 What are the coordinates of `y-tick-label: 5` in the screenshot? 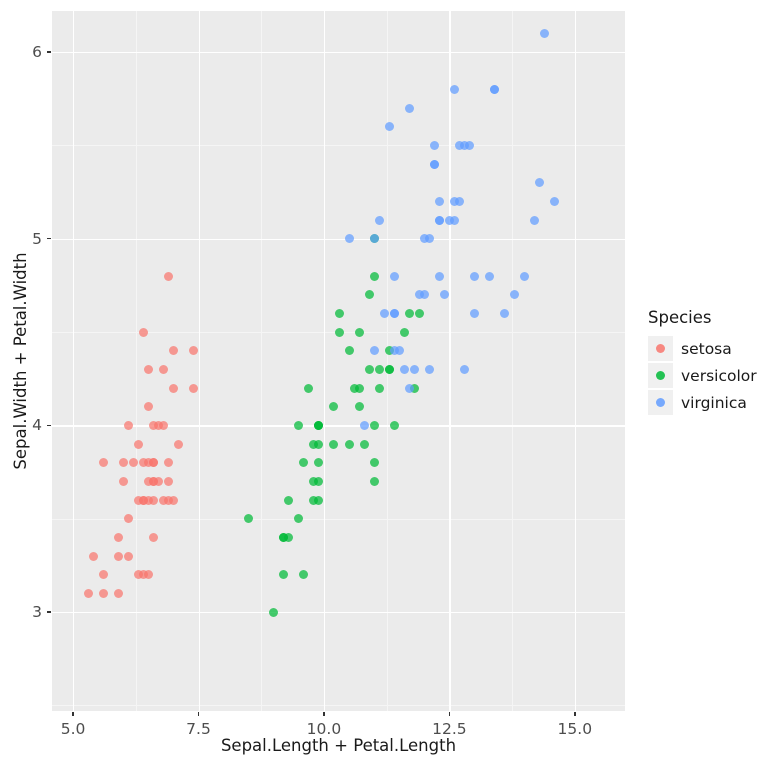 It's located at (37, 238).